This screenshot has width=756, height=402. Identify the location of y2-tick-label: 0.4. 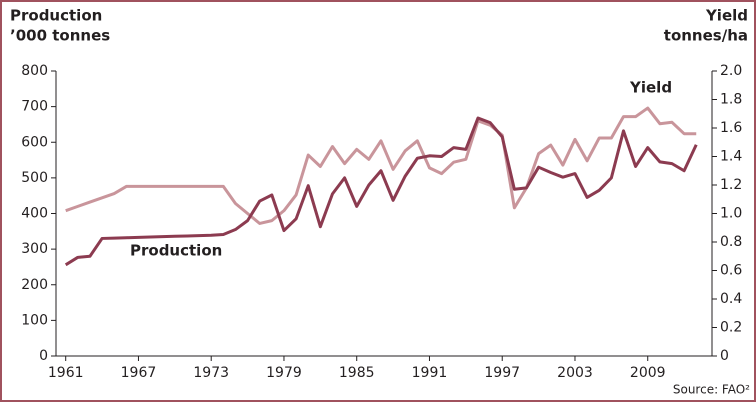
(731, 299).